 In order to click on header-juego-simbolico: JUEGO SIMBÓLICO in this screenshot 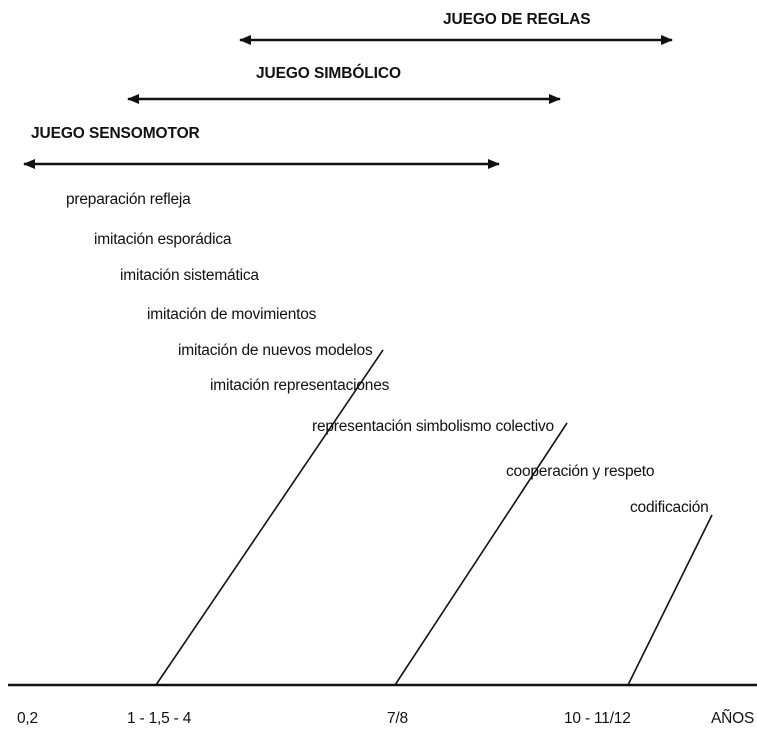, I will do `click(328, 73)`.